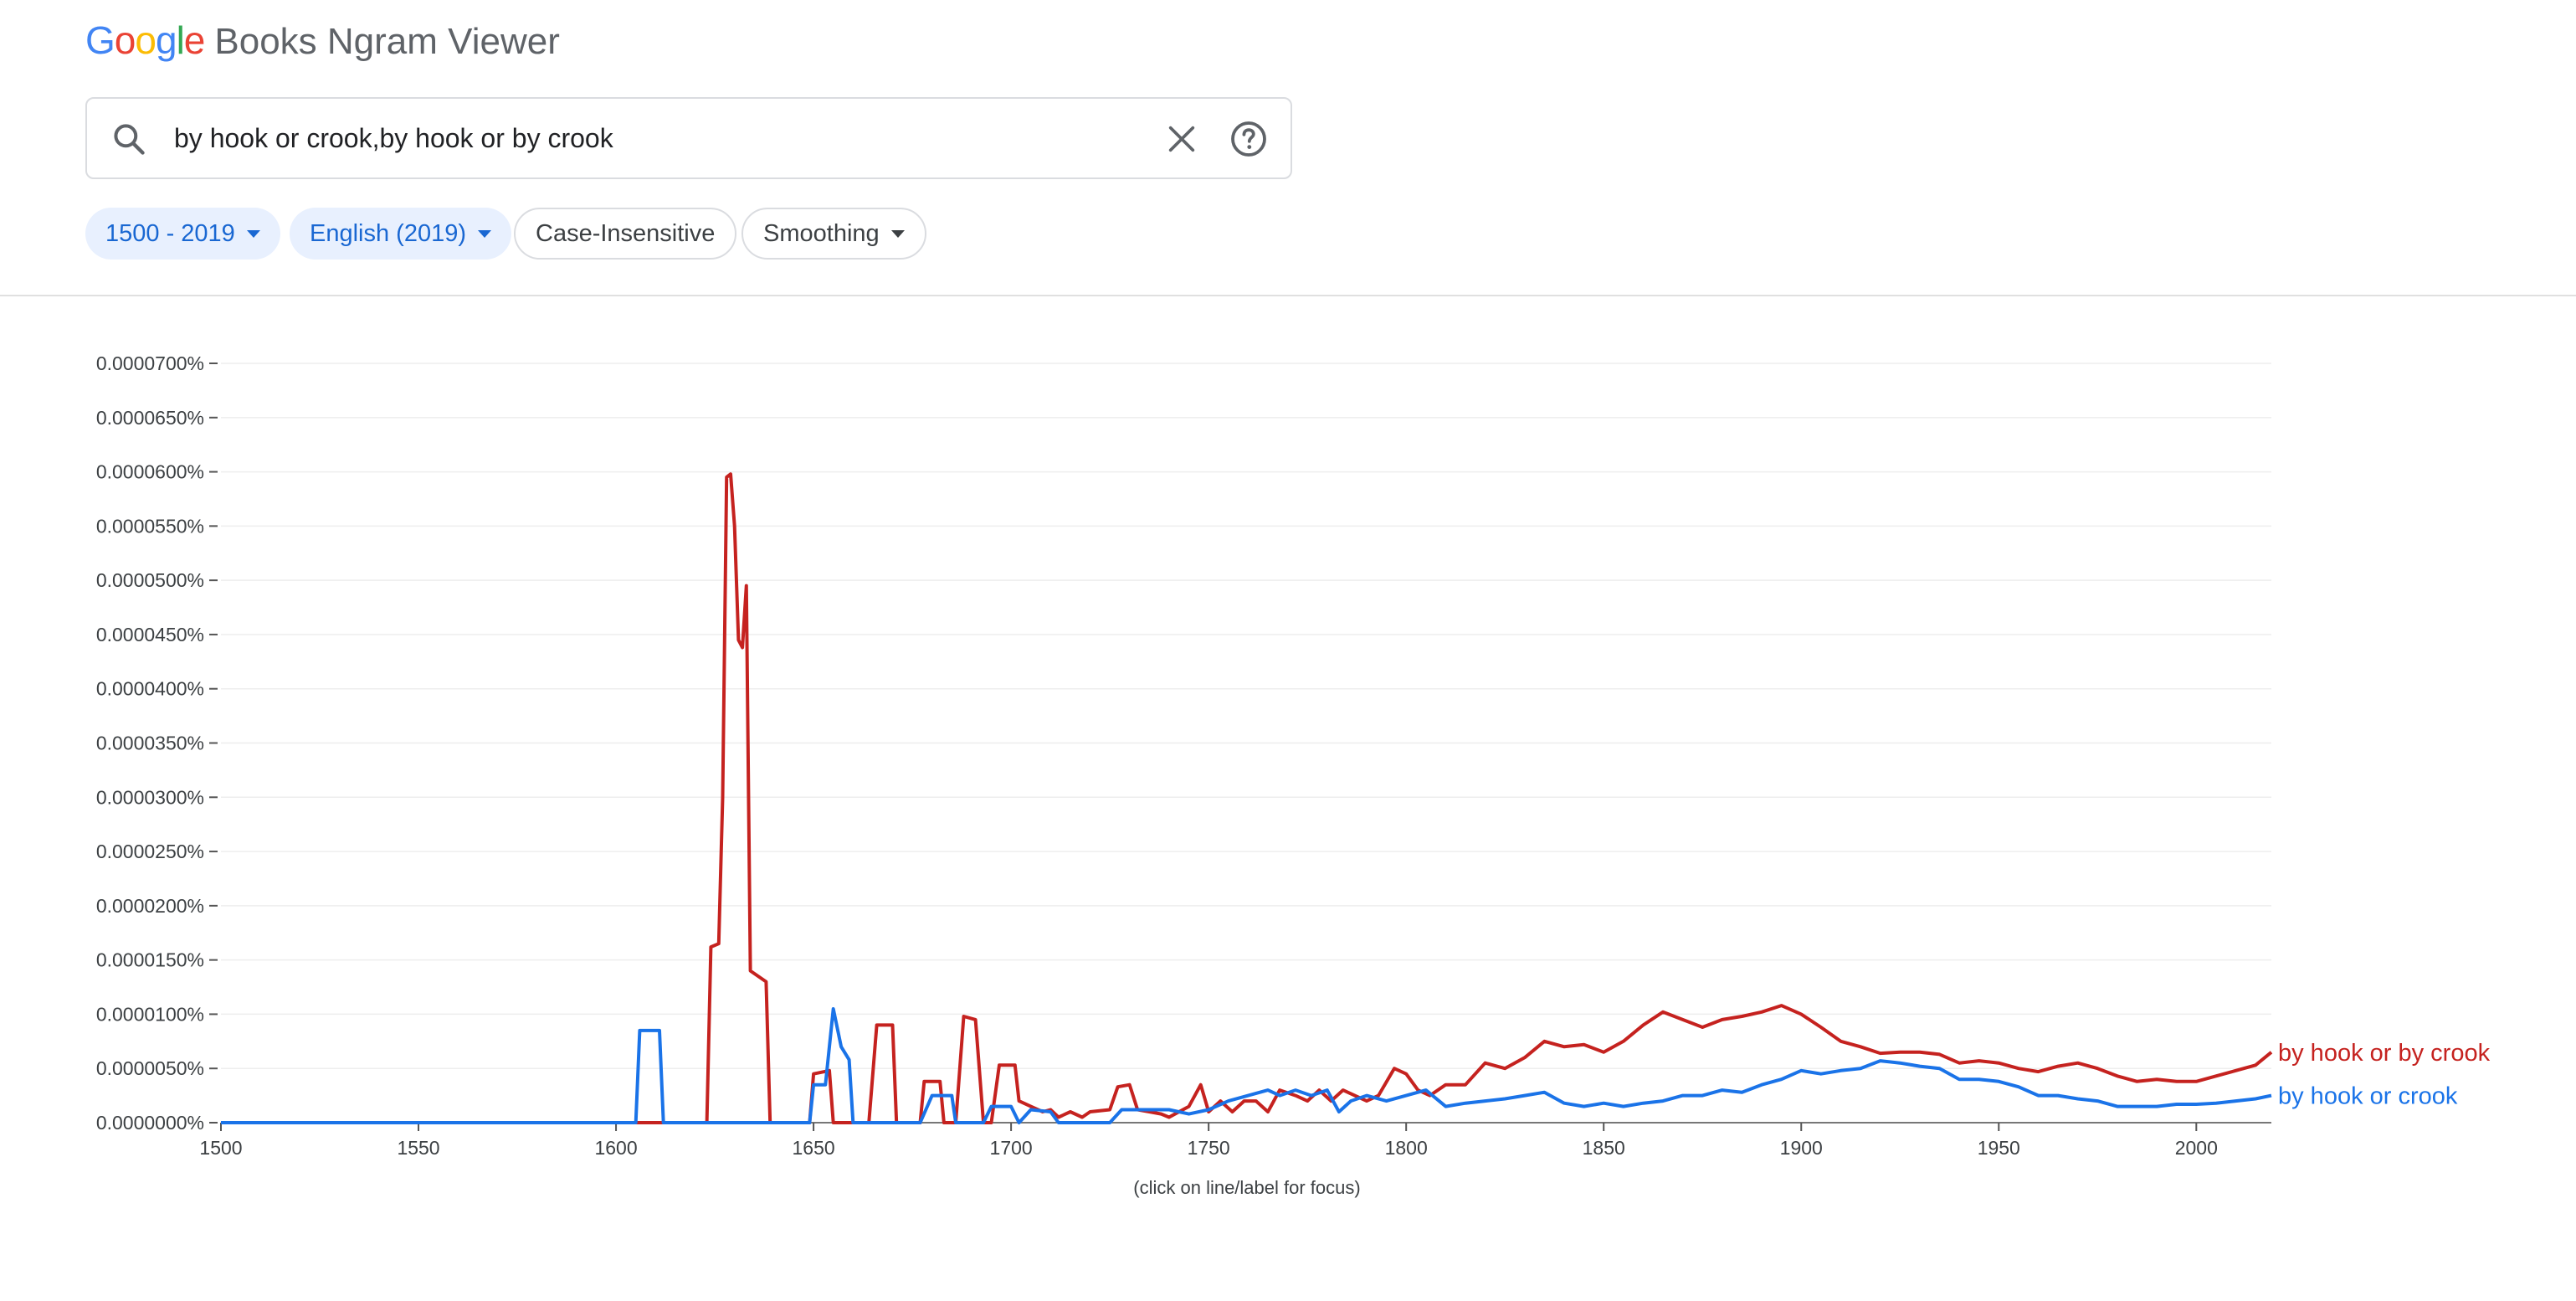 This screenshot has width=2576, height=1301. What do you see at coordinates (150, 851) in the screenshot?
I see `y-tick-label: 0.0000250%` at bounding box center [150, 851].